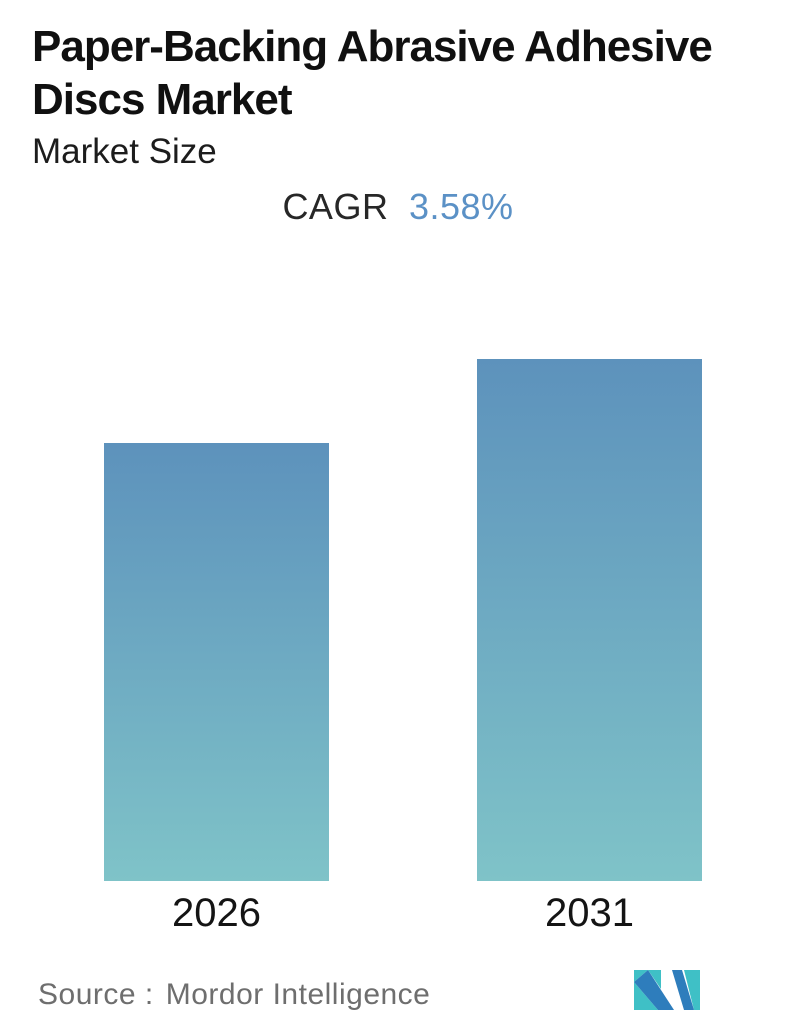 This screenshot has height=1034, width=796. Describe the element at coordinates (589, 913) in the screenshot. I see `x-axis-label-2031: 2031` at that location.